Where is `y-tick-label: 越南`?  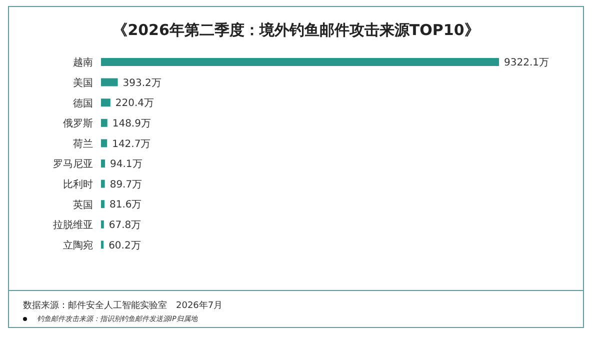 y-tick-label: 越南 is located at coordinates (83, 62).